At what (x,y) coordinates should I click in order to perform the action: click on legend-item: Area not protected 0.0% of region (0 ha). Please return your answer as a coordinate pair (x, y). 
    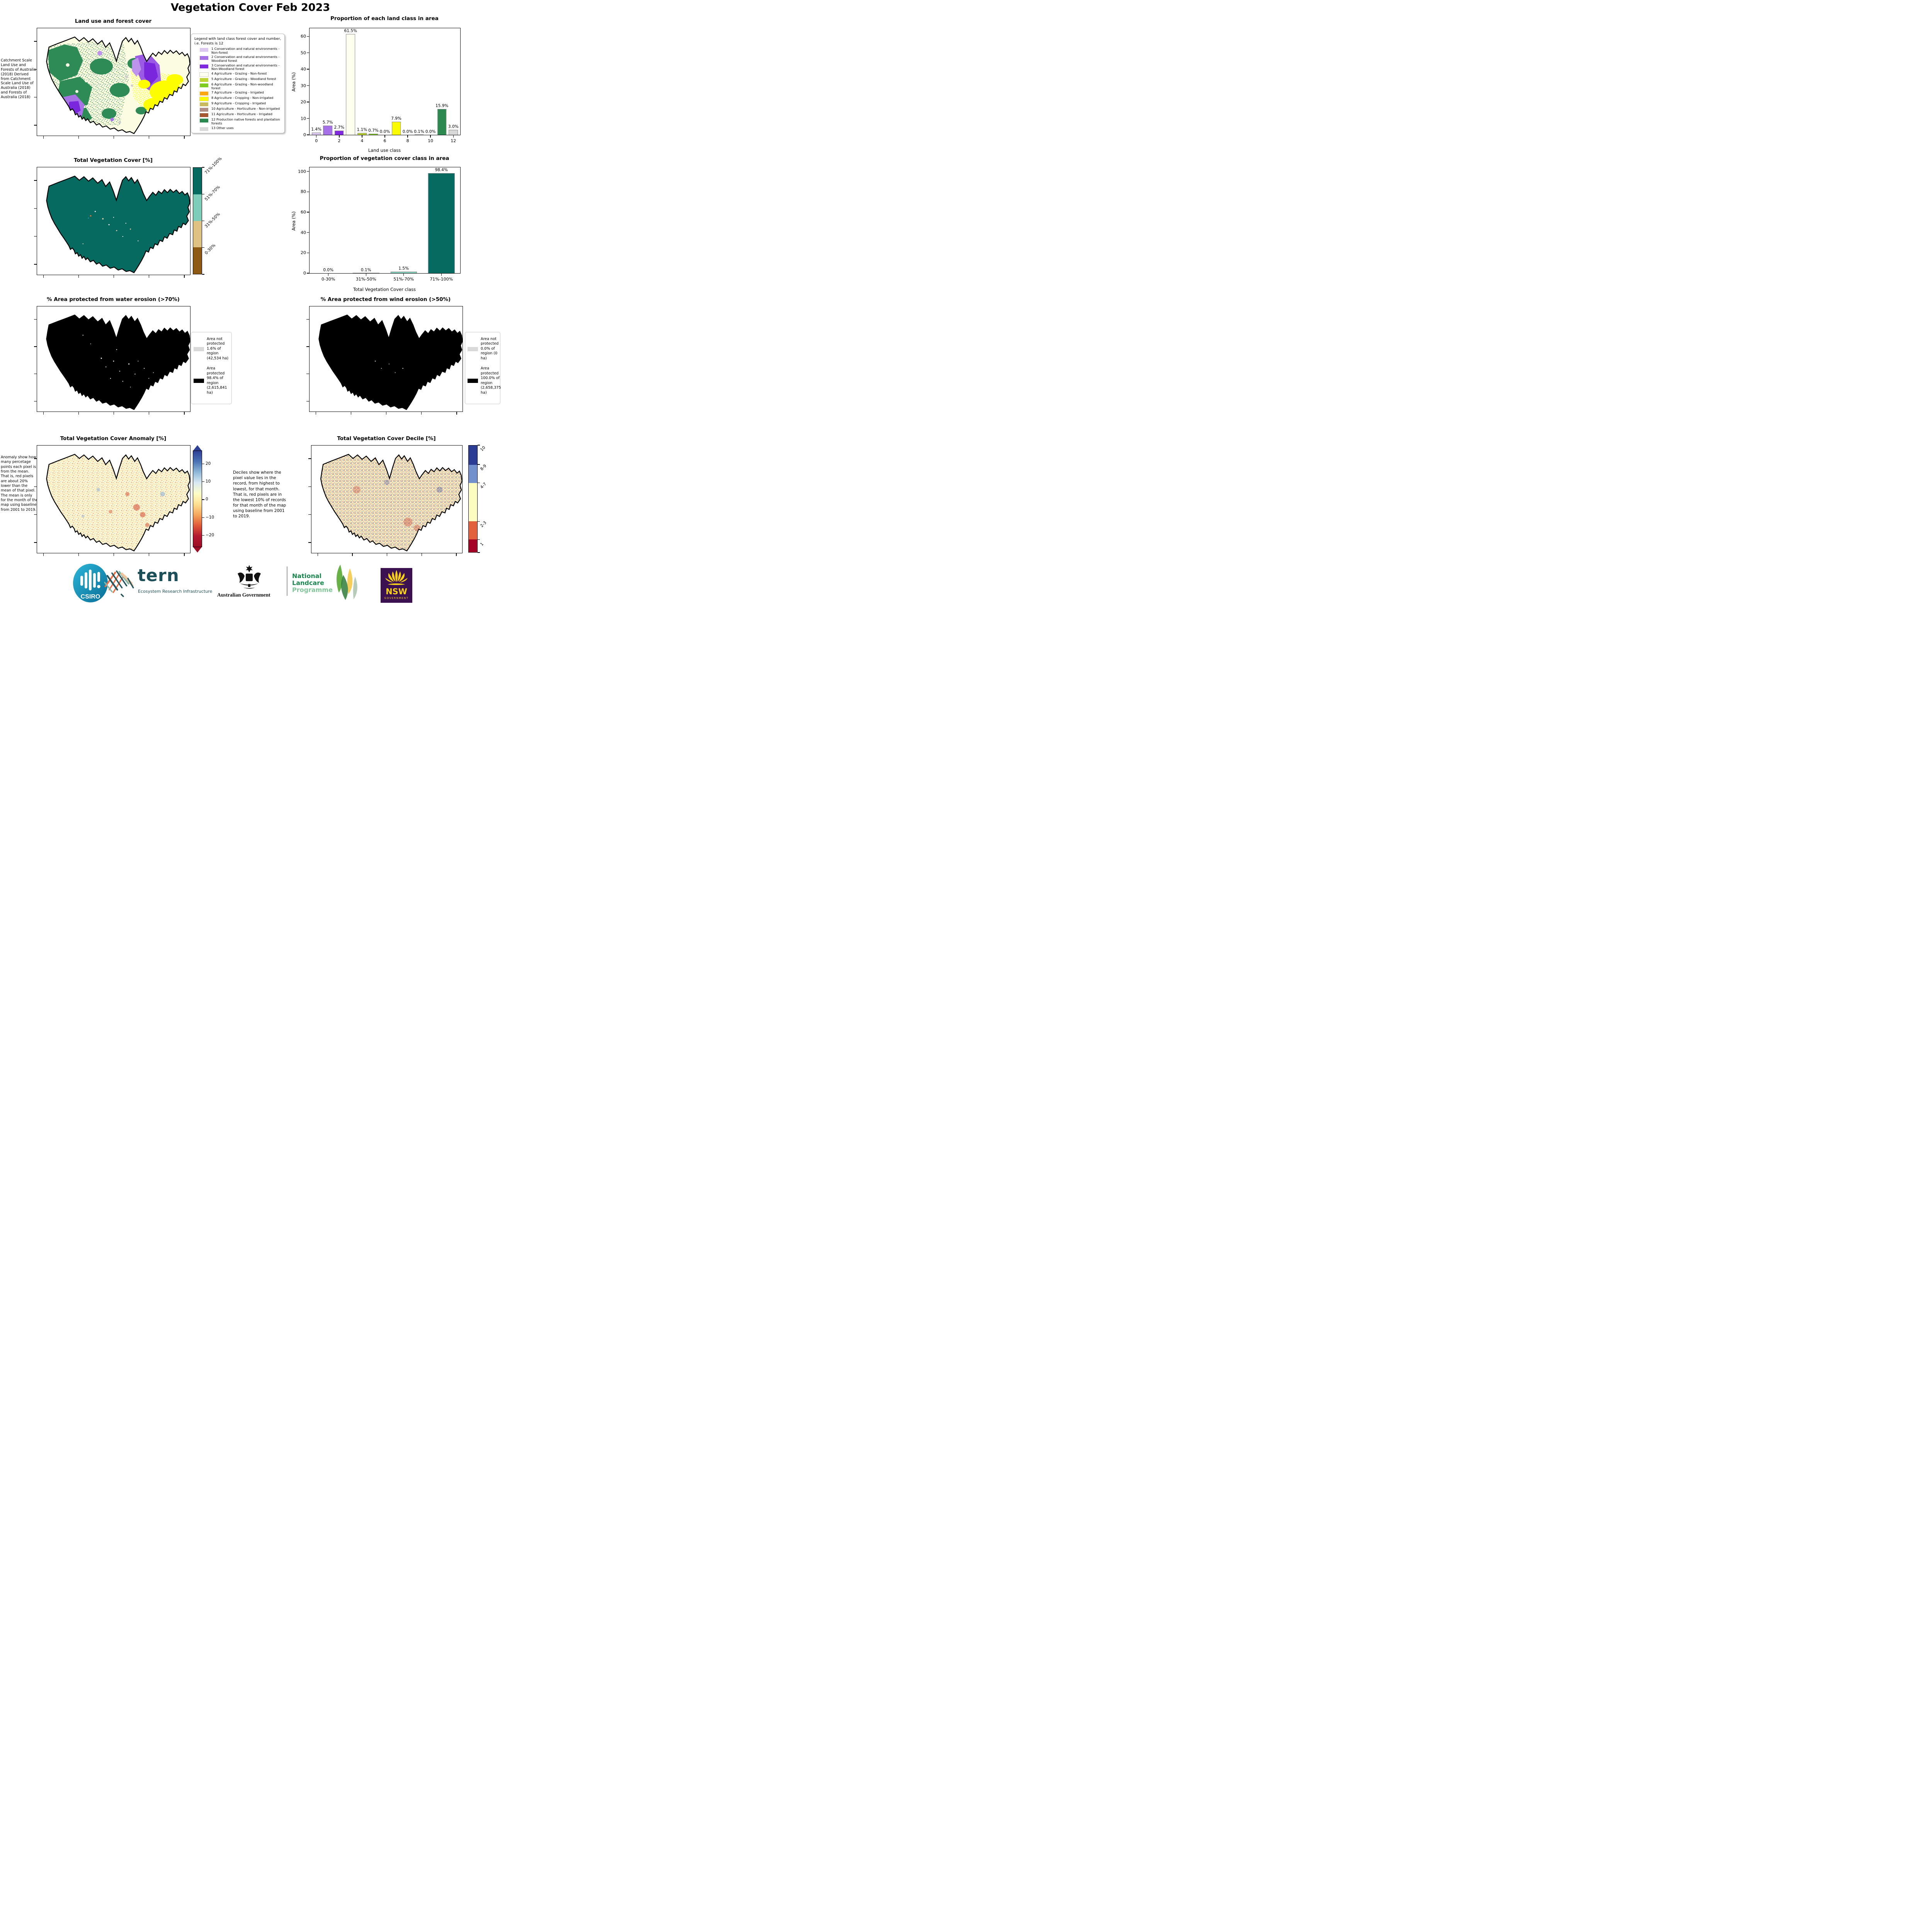
    Looking at the image, I should click on (483, 349).